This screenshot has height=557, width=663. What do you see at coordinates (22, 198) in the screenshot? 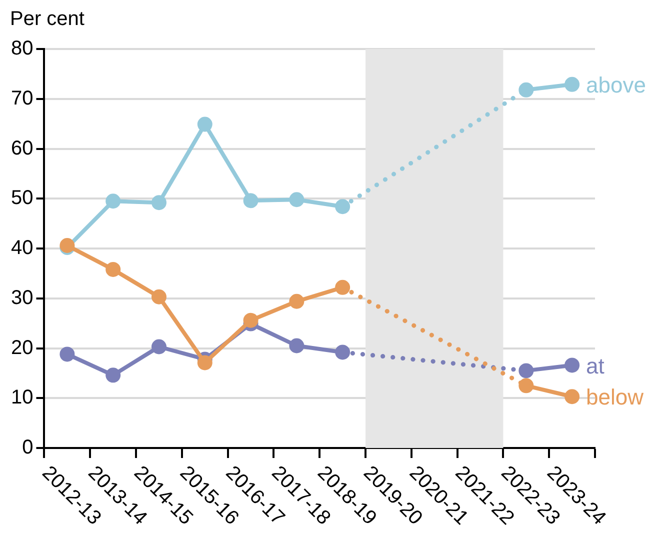
I see `y-tick-label: 50` at bounding box center [22, 198].